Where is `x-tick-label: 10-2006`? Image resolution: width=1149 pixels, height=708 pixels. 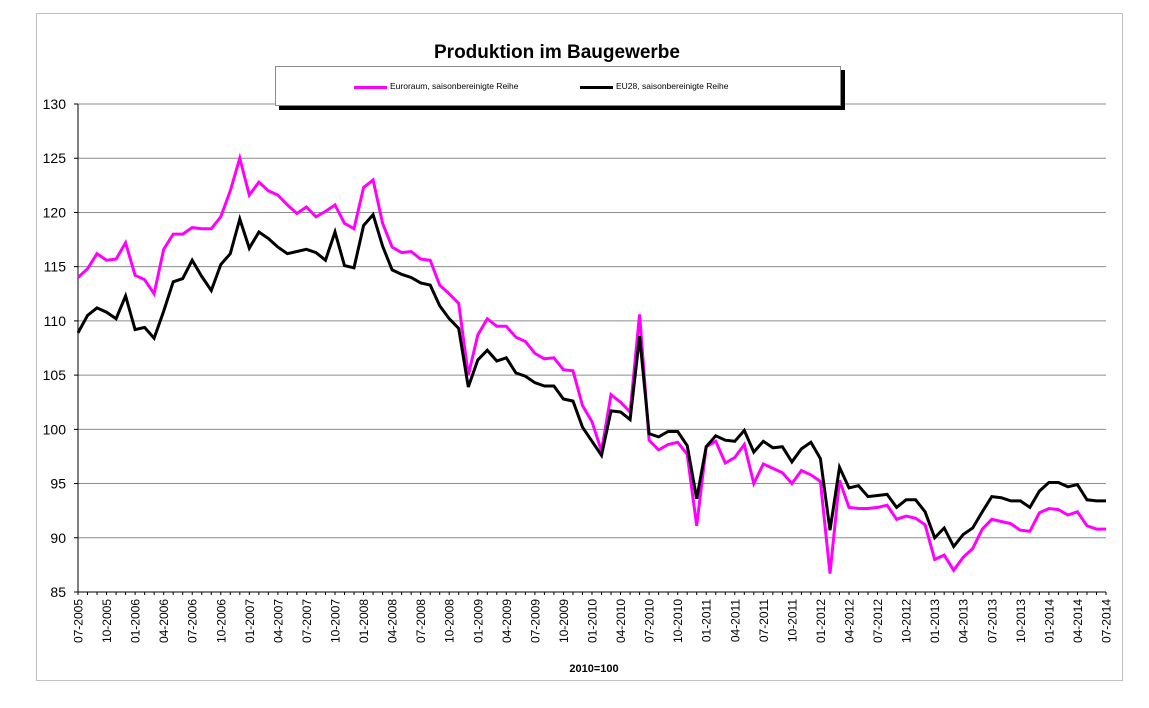
x-tick-label: 10-2006 is located at coordinates (221, 621).